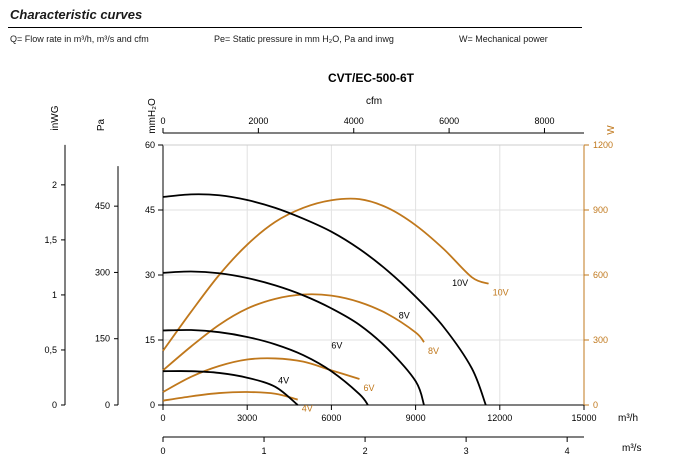 Image resolution: width=674 pixels, height=470 pixels. I want to click on m3s-tick-label: 3, so click(466, 451).